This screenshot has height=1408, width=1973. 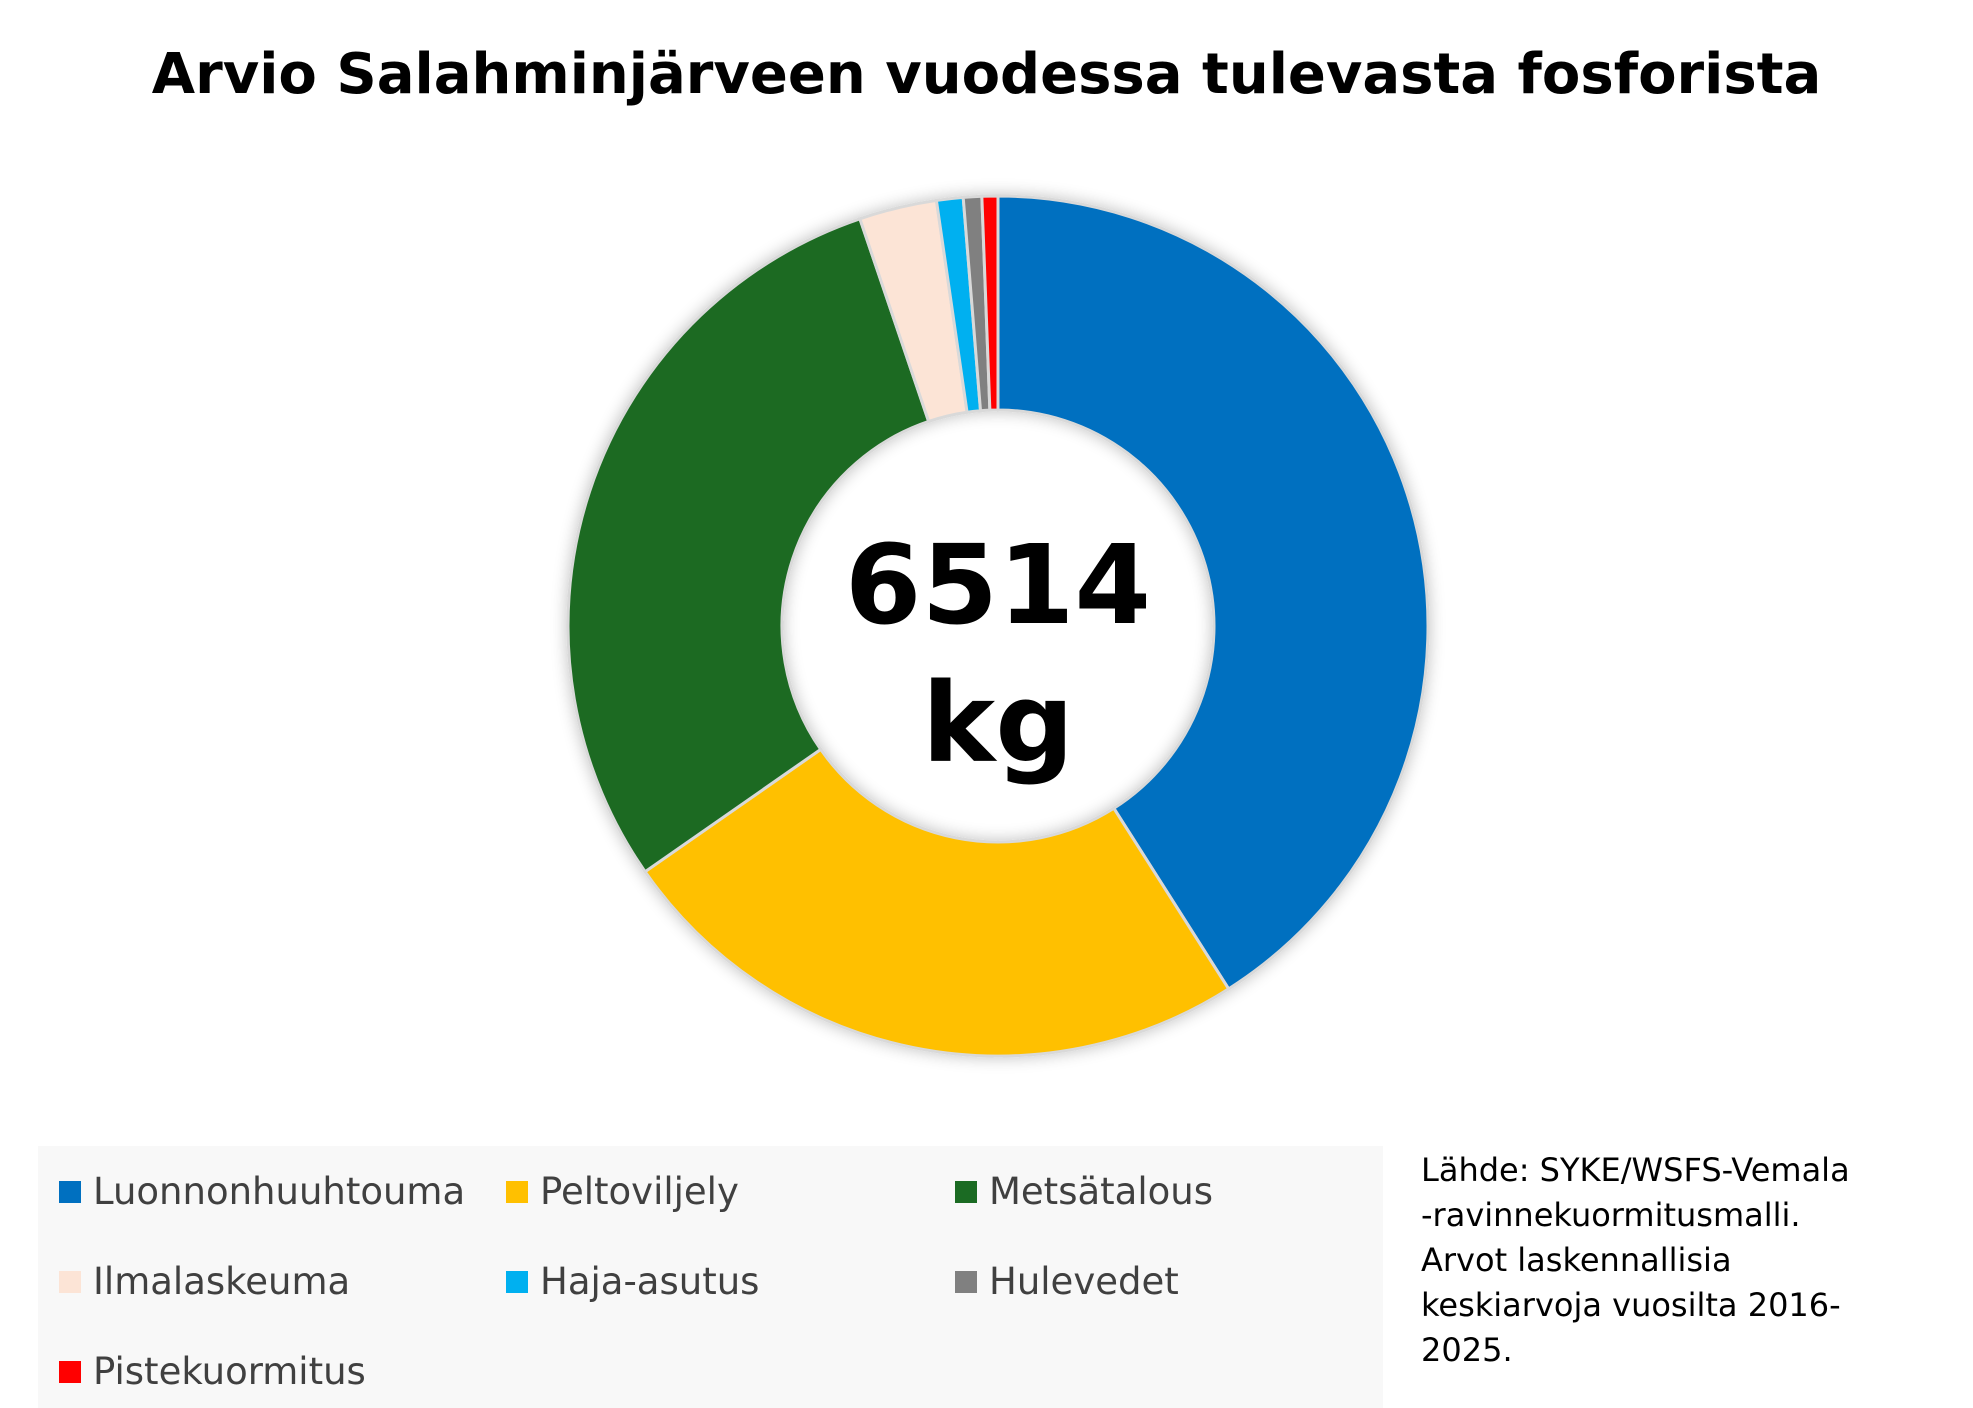 What do you see at coordinates (1631, 1305) in the screenshot?
I see `source-line: keskiarvoja vuosilta 2016-` at bounding box center [1631, 1305].